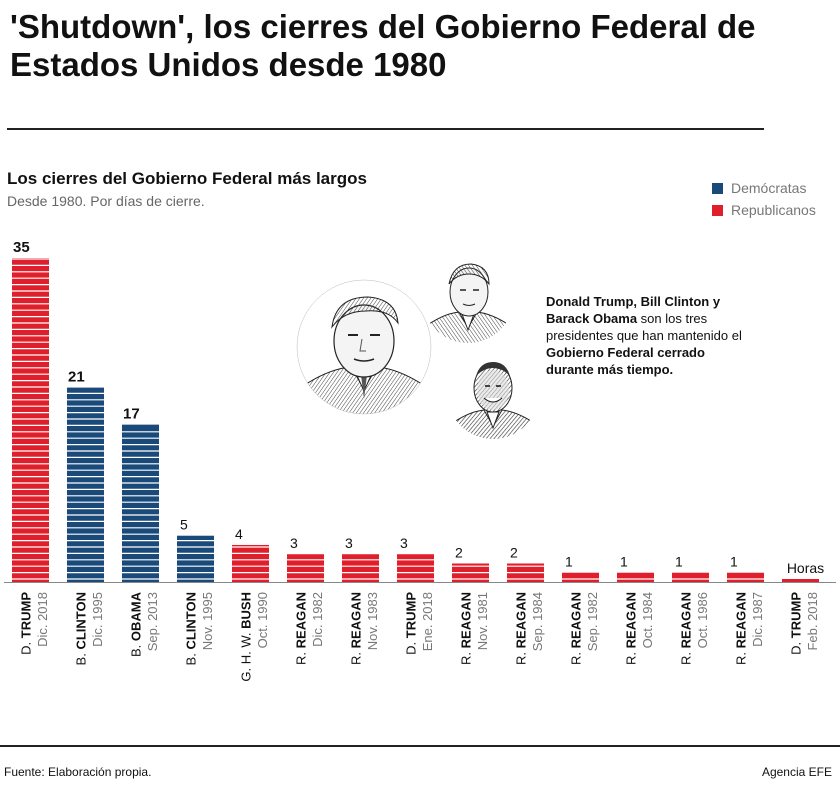  I want to click on category-date-13: Oct. 1986, so click(702, 620).